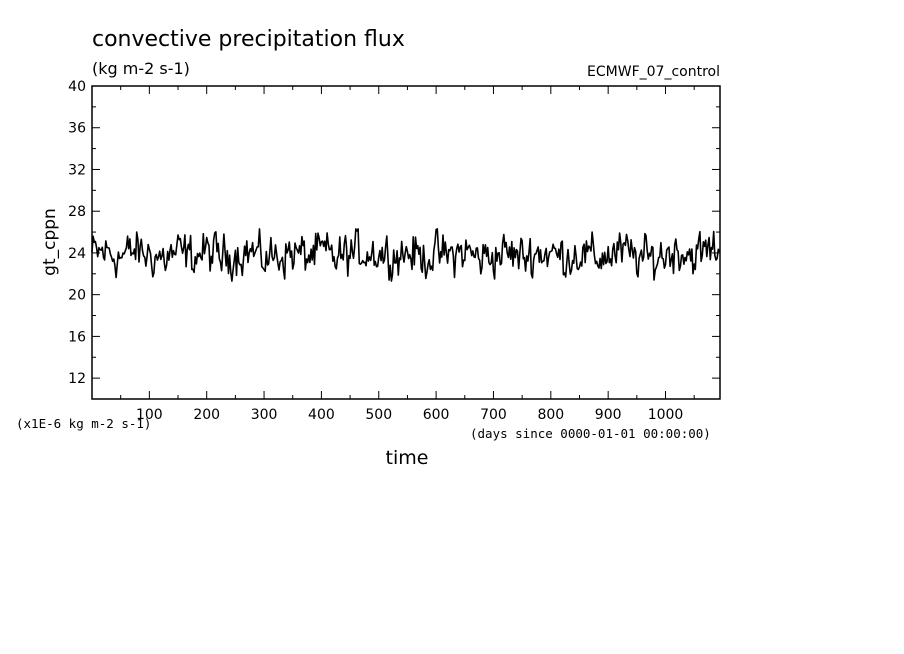 The image size is (904, 654). What do you see at coordinates (149, 415) in the screenshot?
I see `x-tick-label: 100` at bounding box center [149, 415].